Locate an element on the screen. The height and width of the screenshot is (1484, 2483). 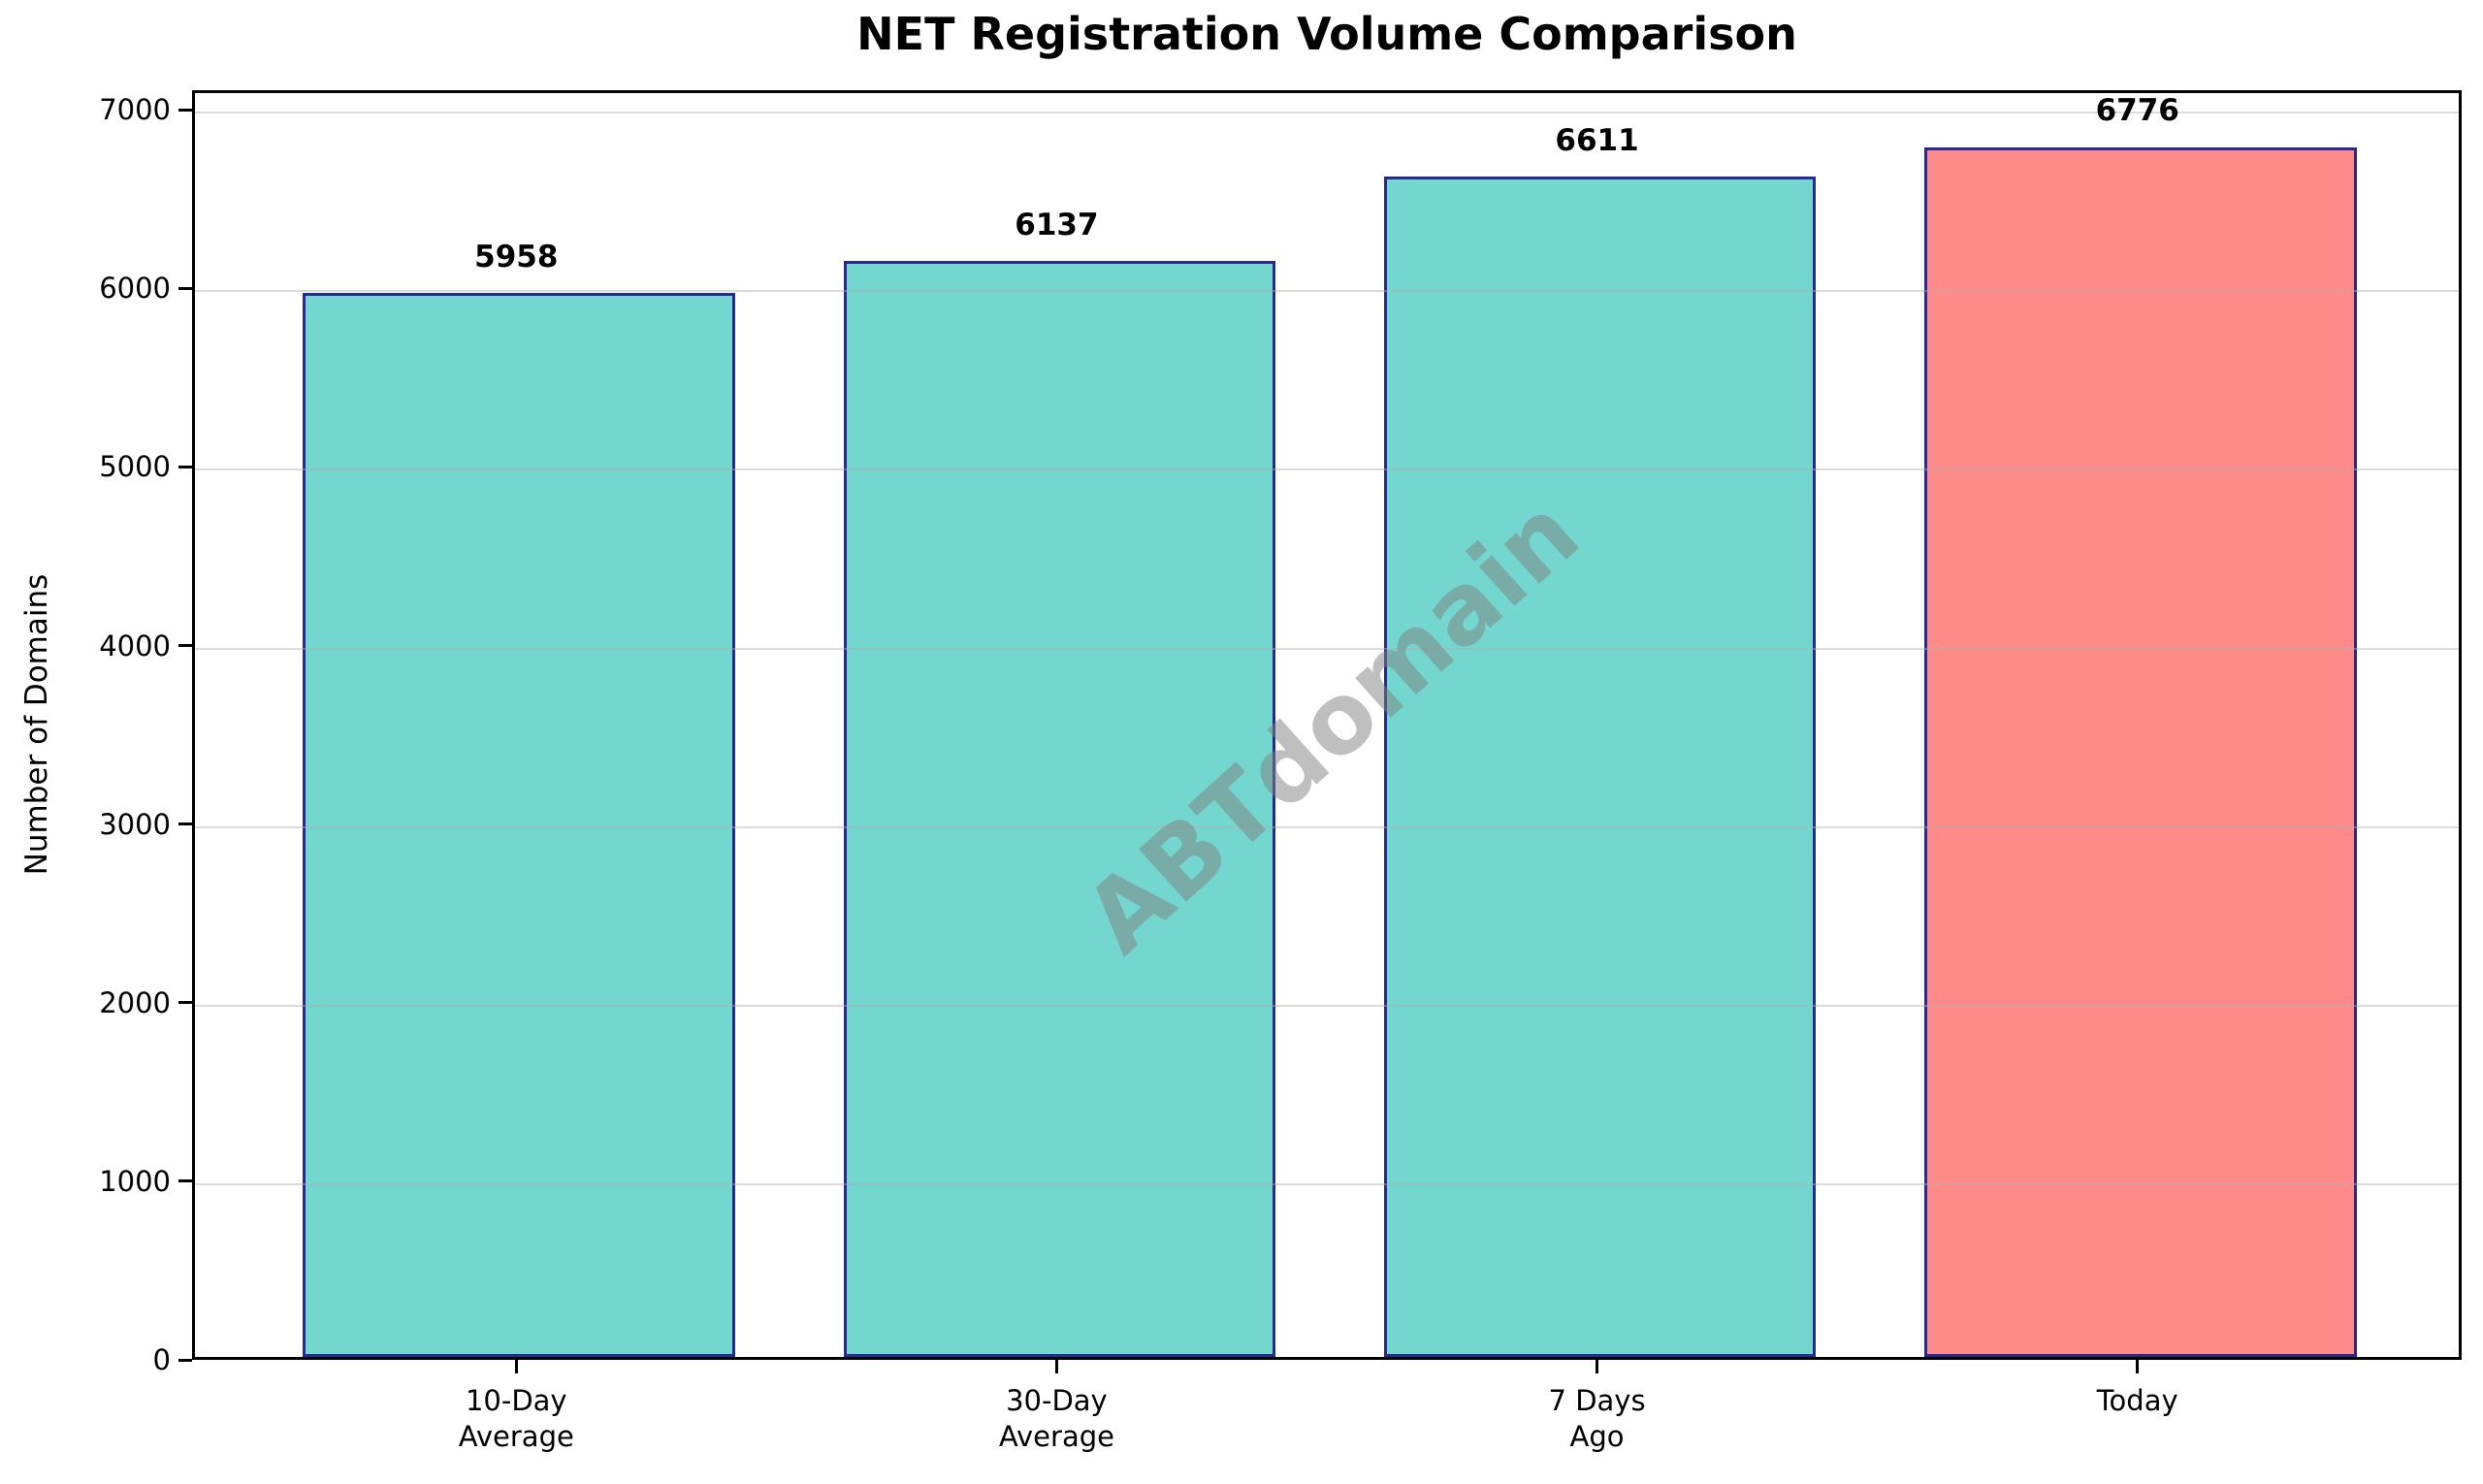
y-tick-label: 0 is located at coordinates (162, 1359).